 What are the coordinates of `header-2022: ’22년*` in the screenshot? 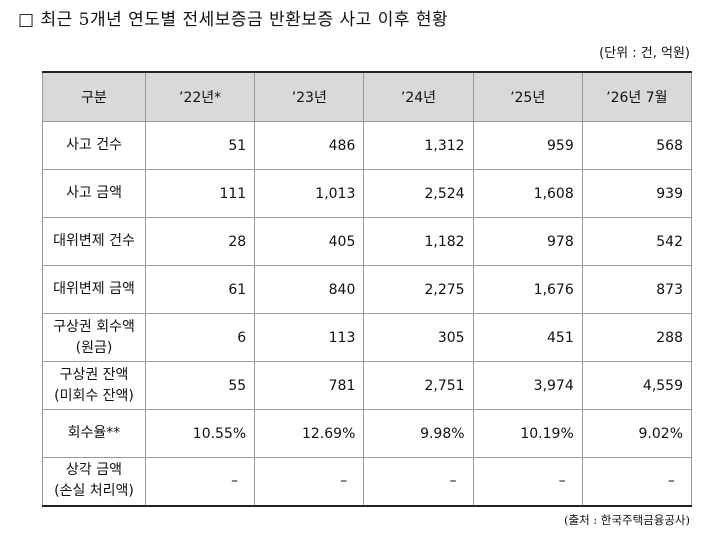 It's located at (200, 96).